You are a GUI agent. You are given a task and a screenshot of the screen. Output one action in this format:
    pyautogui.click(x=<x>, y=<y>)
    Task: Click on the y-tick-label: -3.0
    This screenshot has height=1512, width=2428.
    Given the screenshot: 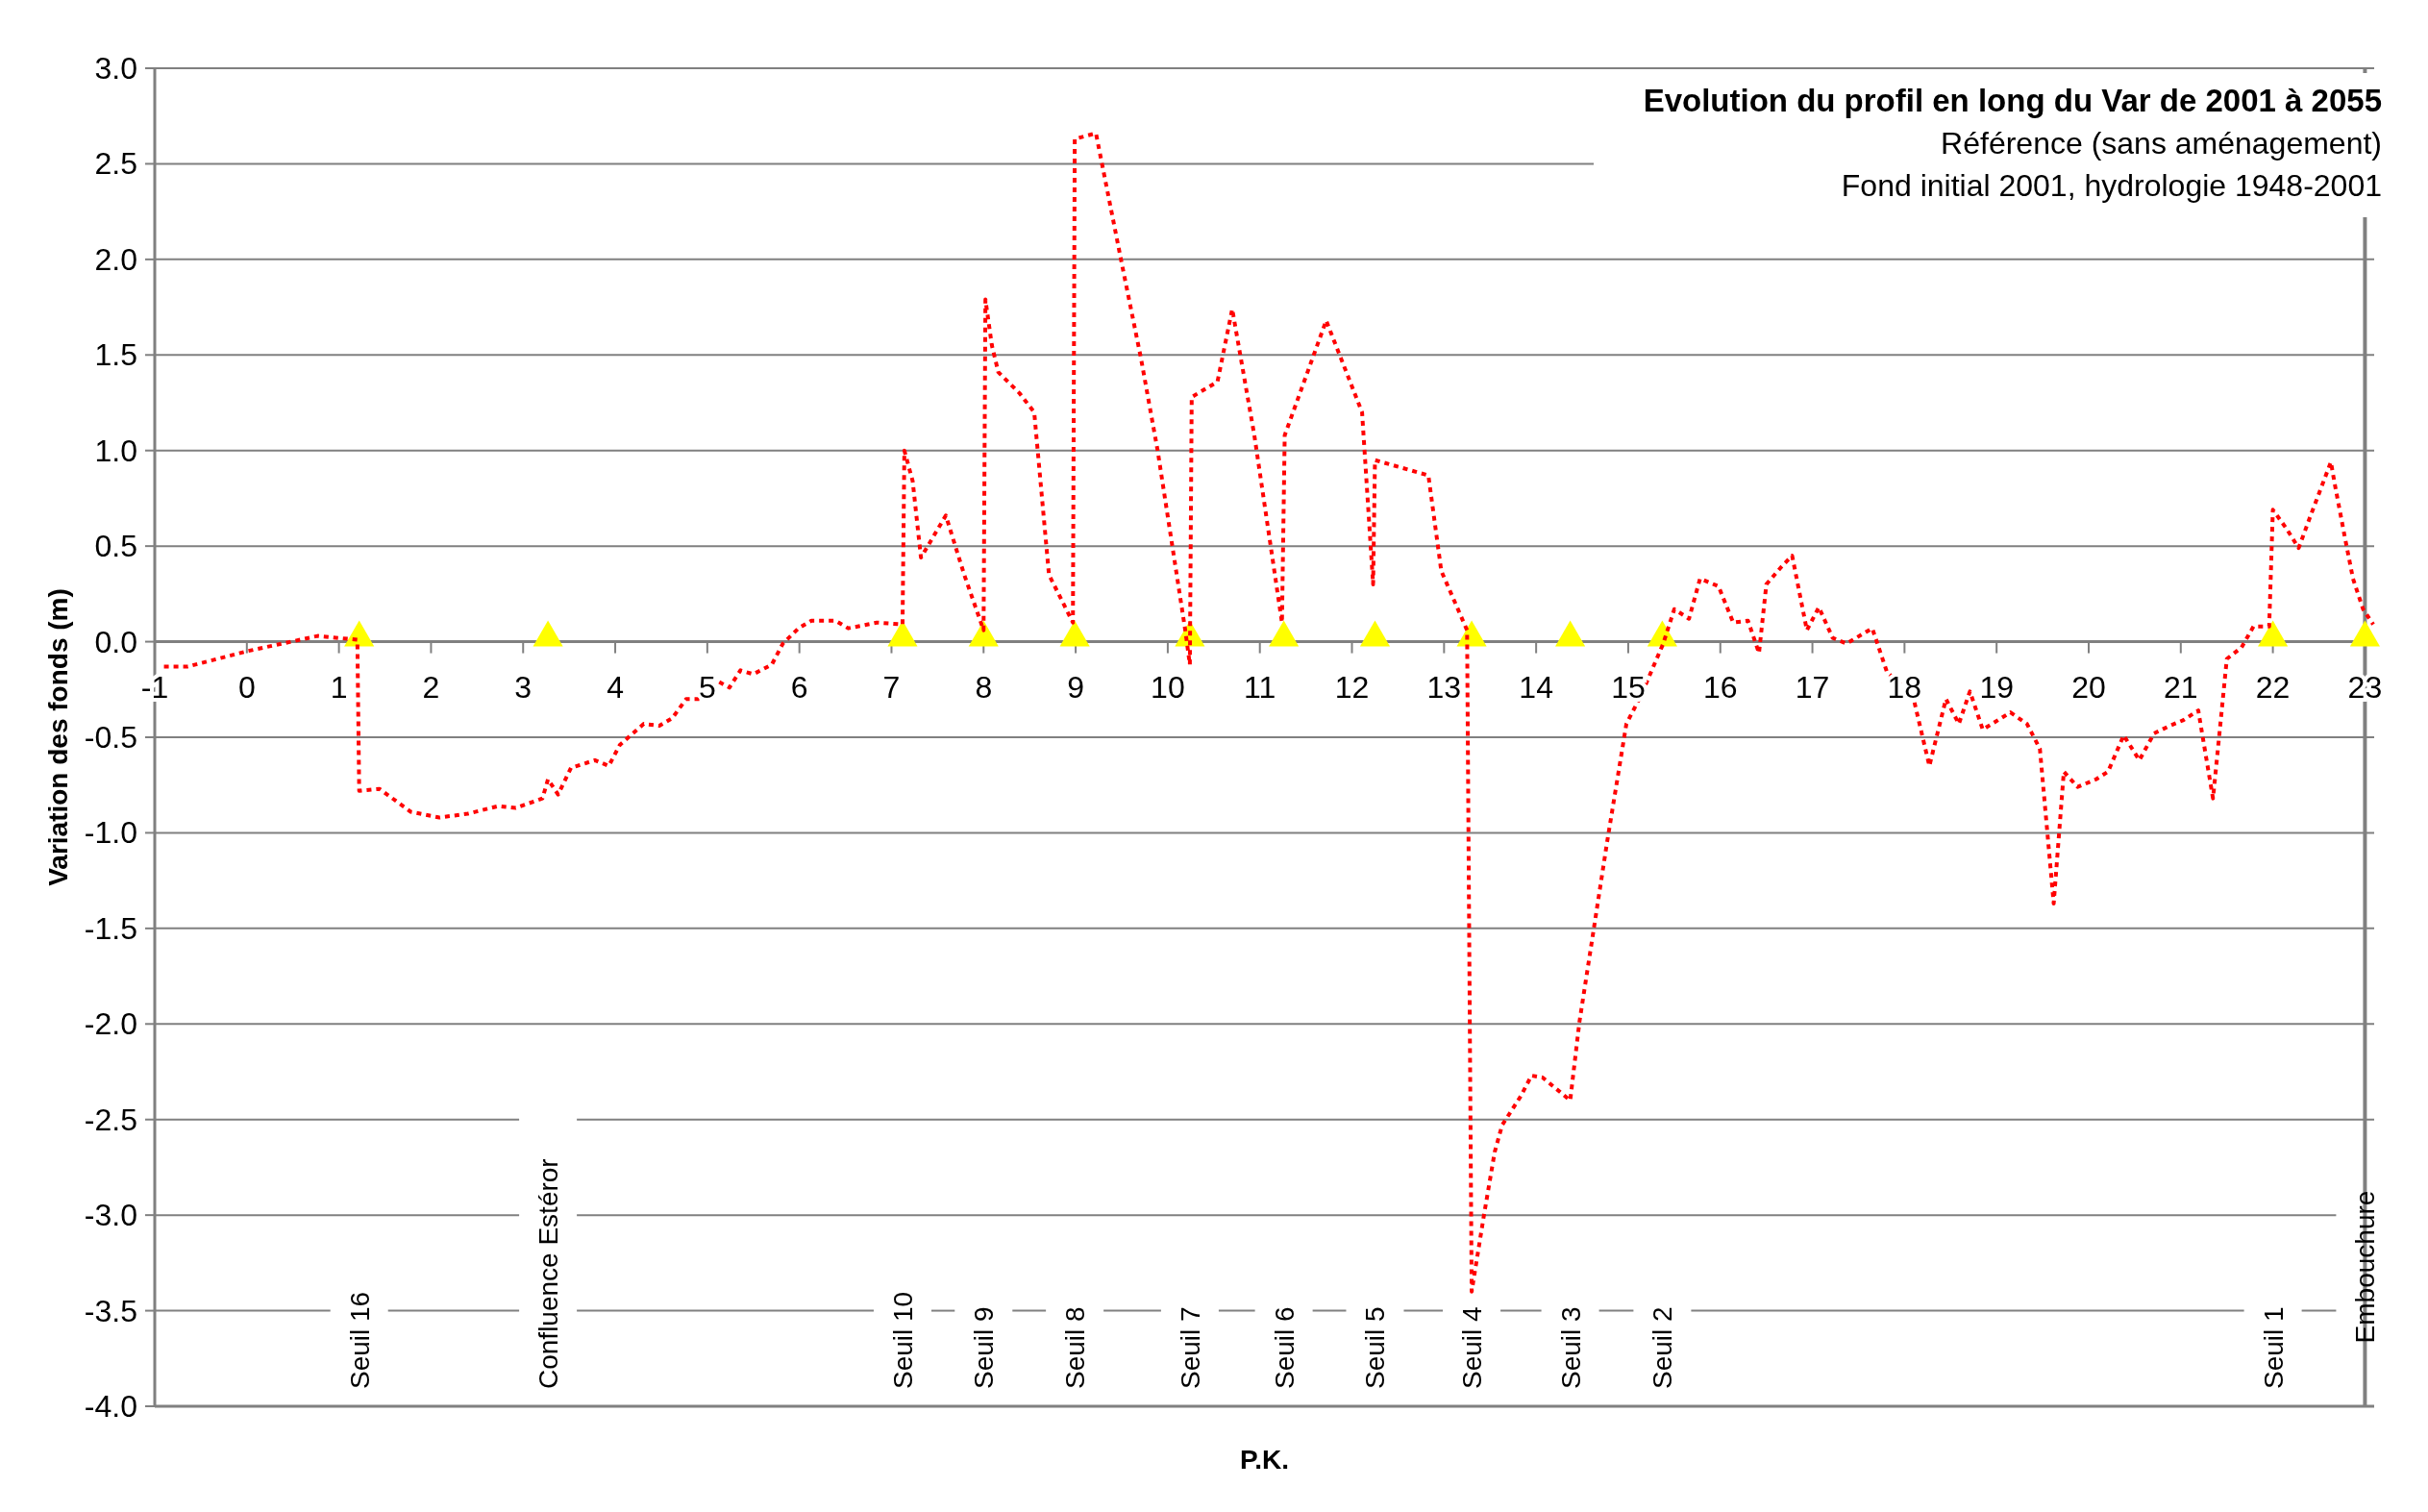 What is the action you would take?
    pyautogui.click(x=111, y=1215)
    